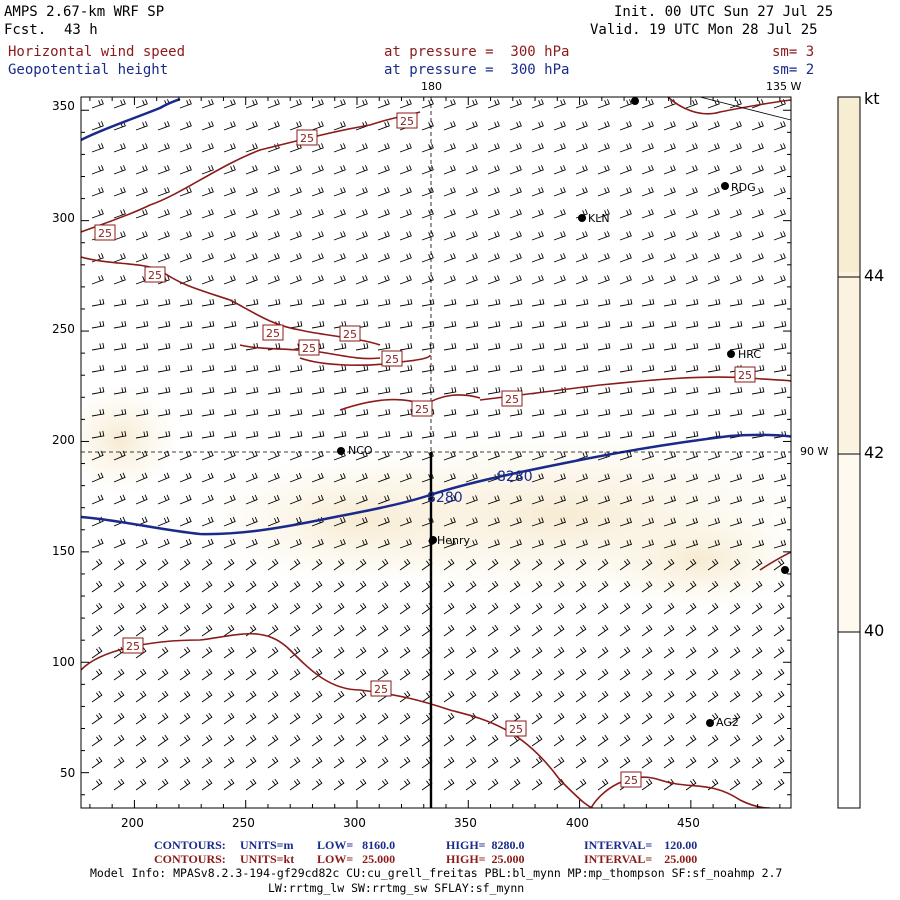  Describe the element at coordinates (433, 540) in the screenshot. I see `station-marker` at that location.